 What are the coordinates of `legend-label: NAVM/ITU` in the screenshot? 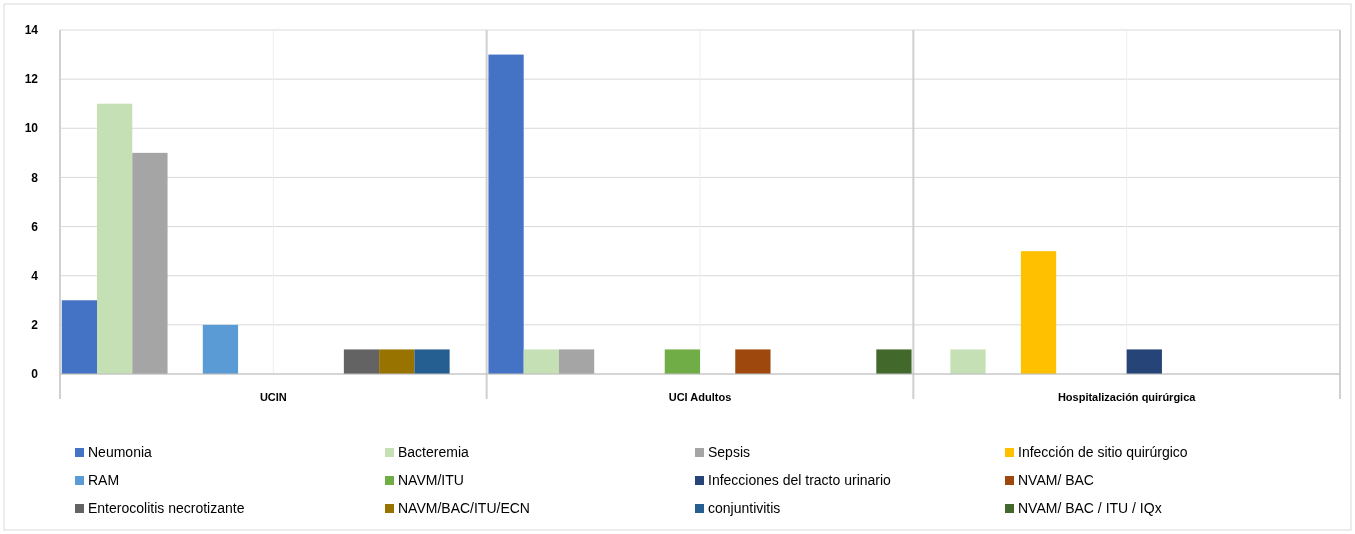 It's located at (431, 480).